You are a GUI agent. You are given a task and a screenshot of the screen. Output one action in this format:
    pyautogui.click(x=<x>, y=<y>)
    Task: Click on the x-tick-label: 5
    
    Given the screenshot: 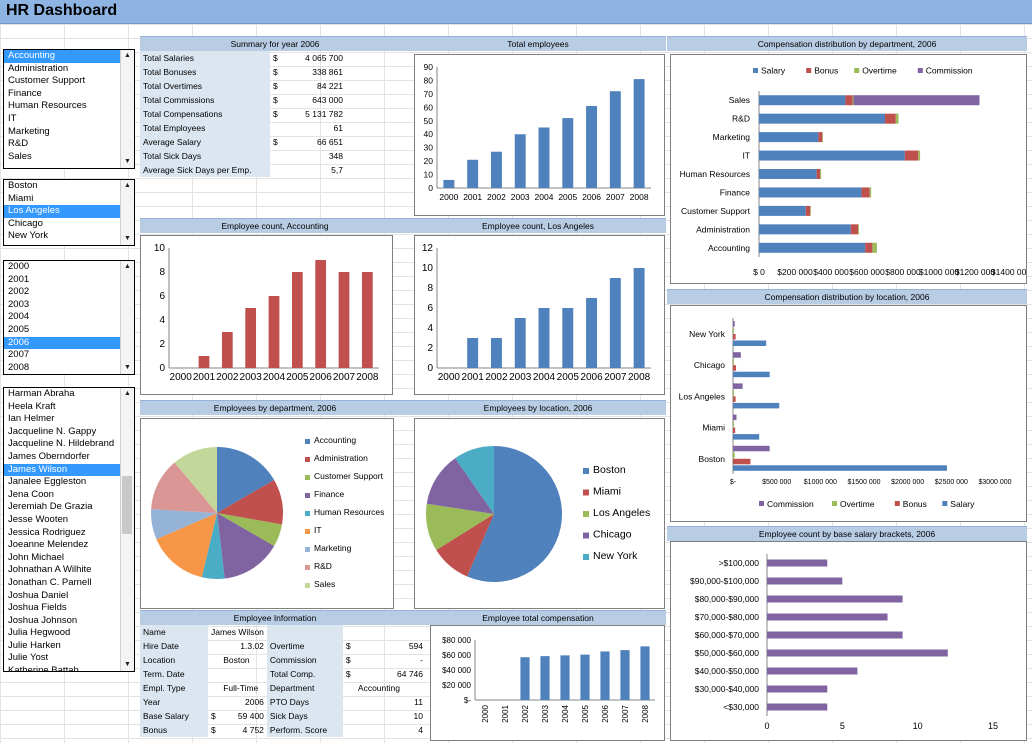 What is the action you would take?
    pyautogui.click(x=842, y=726)
    